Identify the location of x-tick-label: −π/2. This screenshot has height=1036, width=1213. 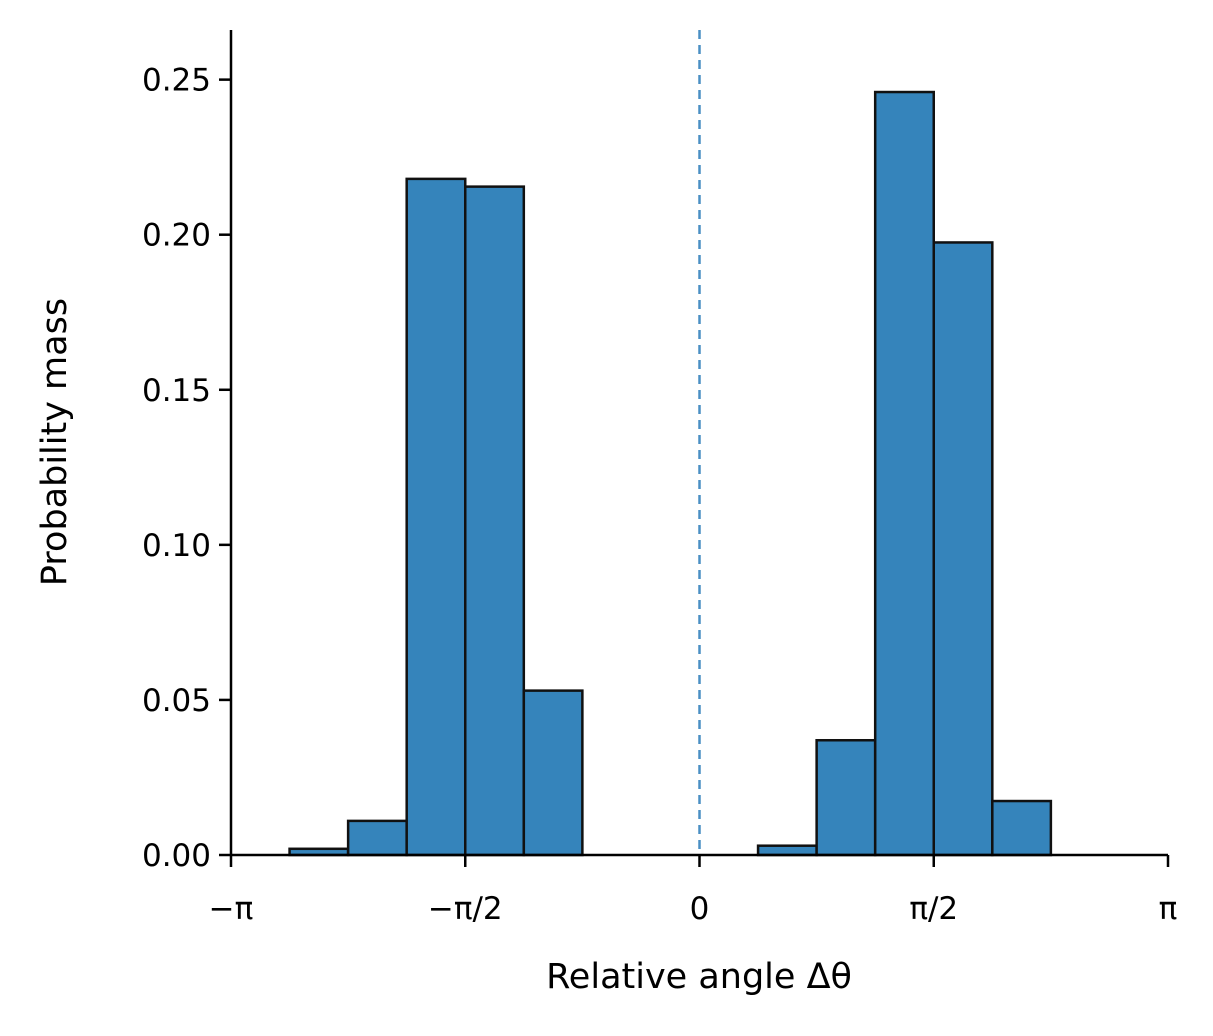
(465, 909).